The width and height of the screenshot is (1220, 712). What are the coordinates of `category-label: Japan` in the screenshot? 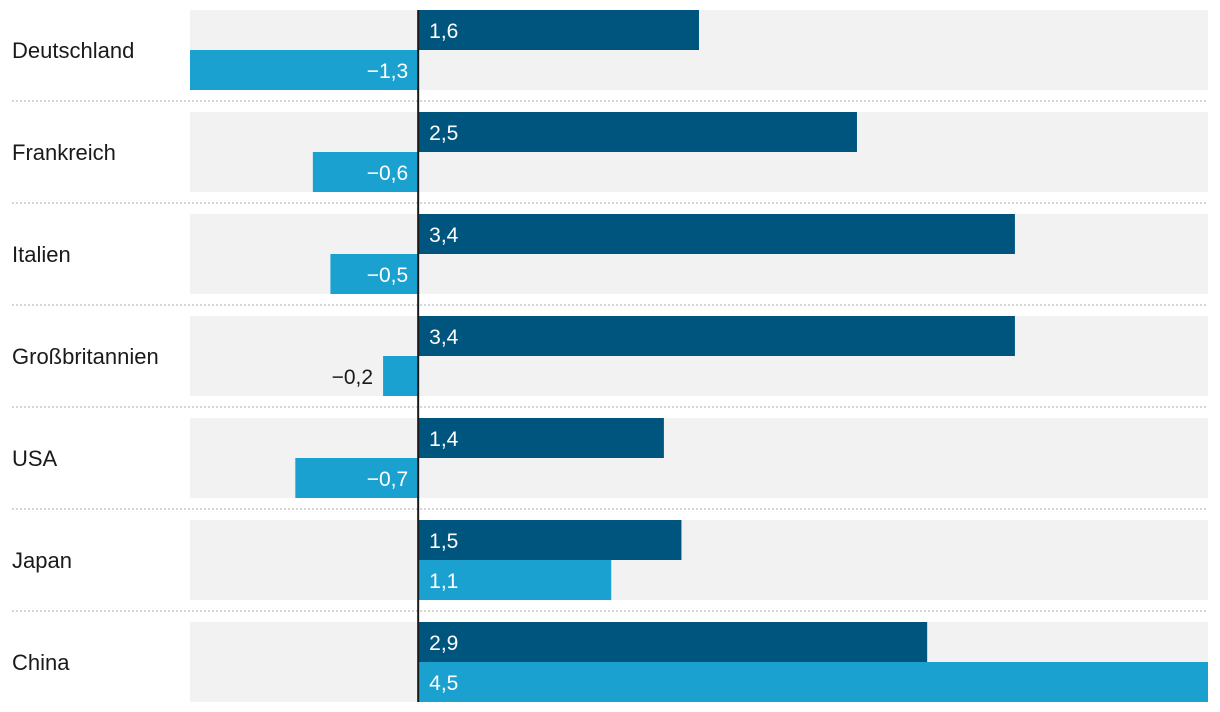 It's located at (42, 560).